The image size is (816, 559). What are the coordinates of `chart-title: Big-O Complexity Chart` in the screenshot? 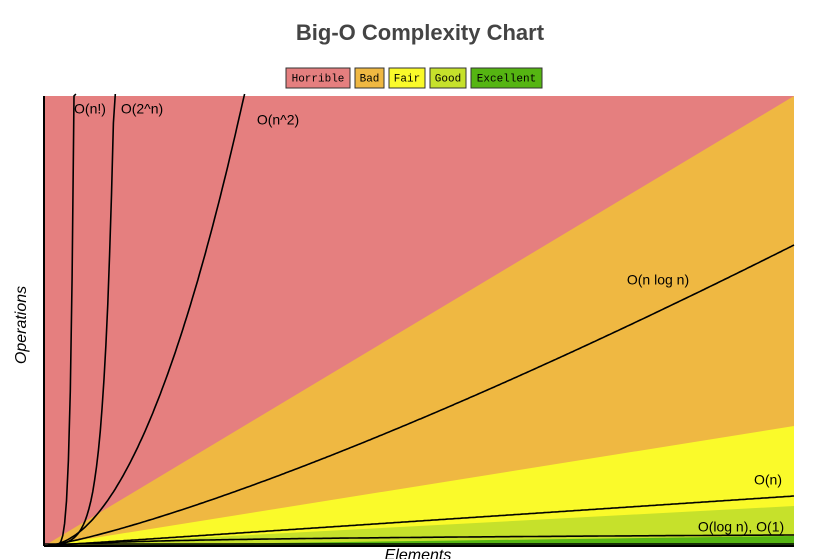 It's located at (420, 32).